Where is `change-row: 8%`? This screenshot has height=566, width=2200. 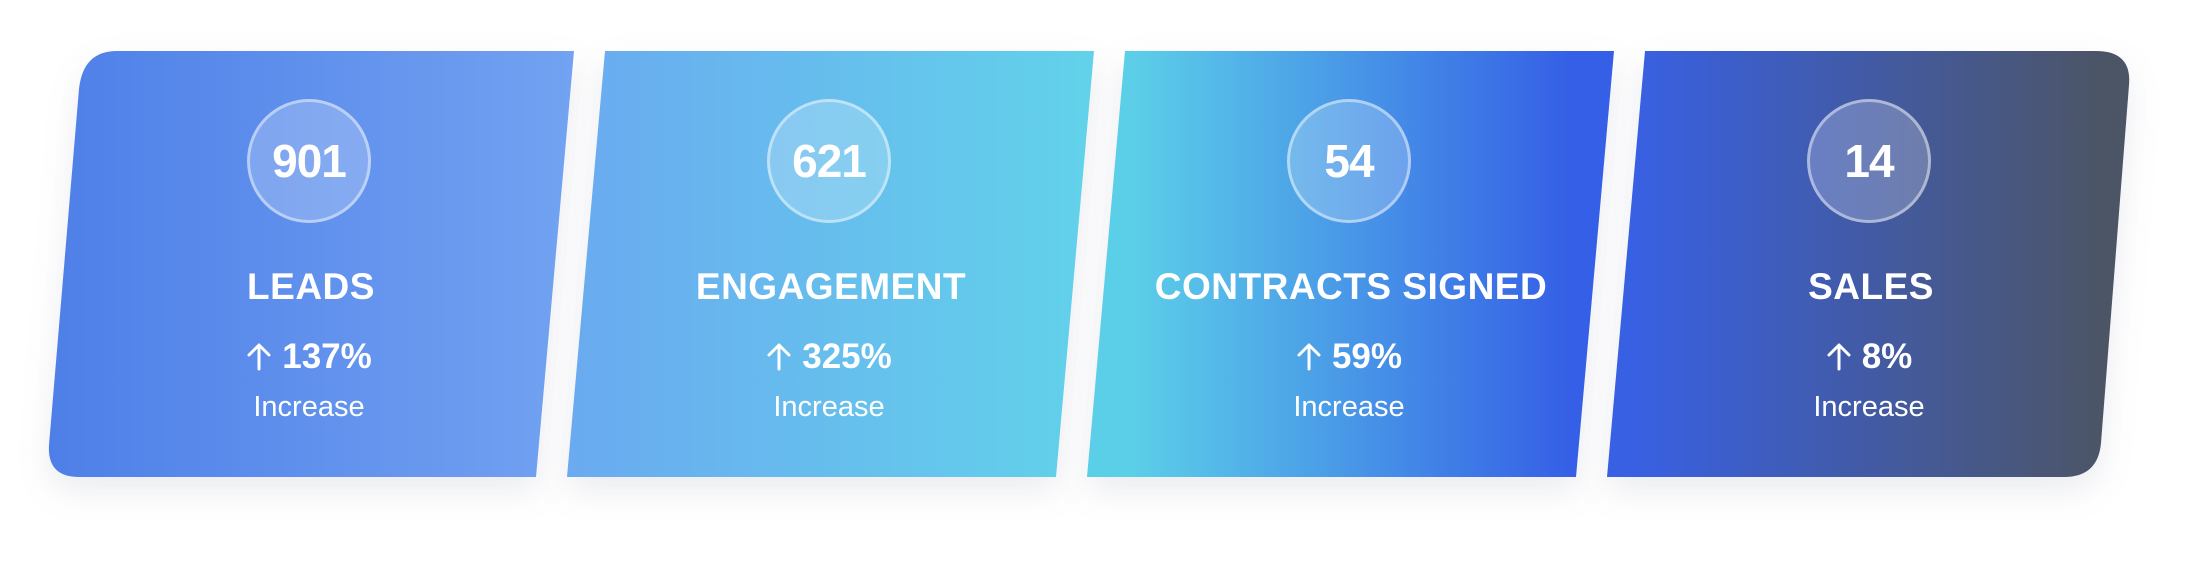 change-row: 8% is located at coordinates (1869, 357).